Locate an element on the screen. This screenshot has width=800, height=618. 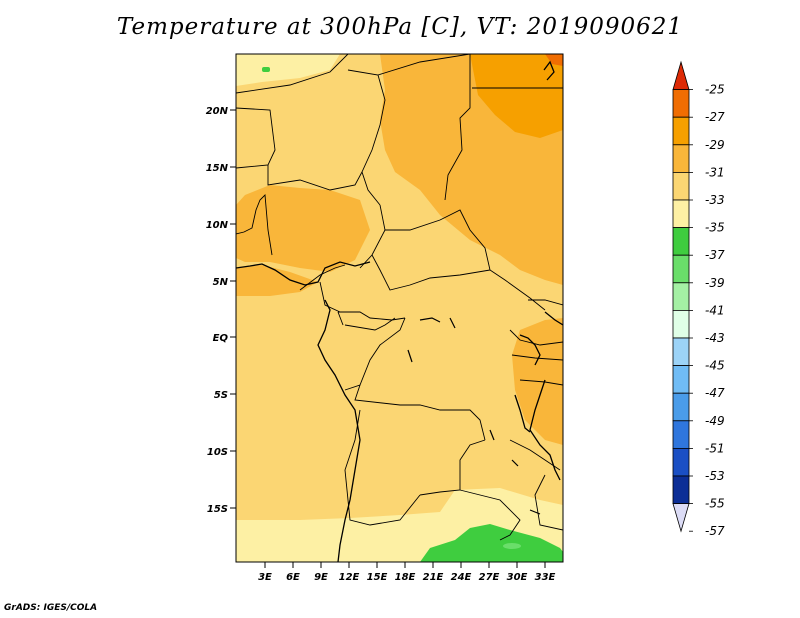
field-37-to-35-north is located at coordinates (266, 69).